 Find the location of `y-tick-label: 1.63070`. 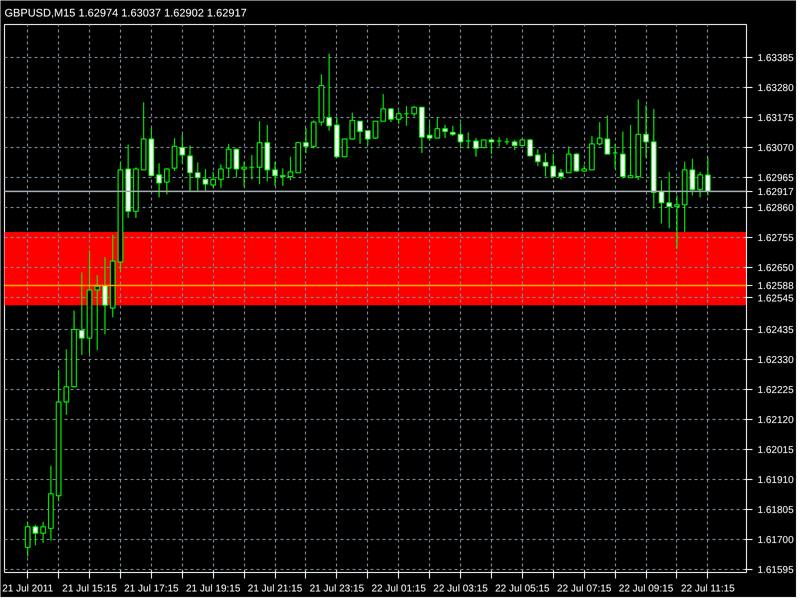

y-tick-label: 1.63070 is located at coordinates (776, 148).